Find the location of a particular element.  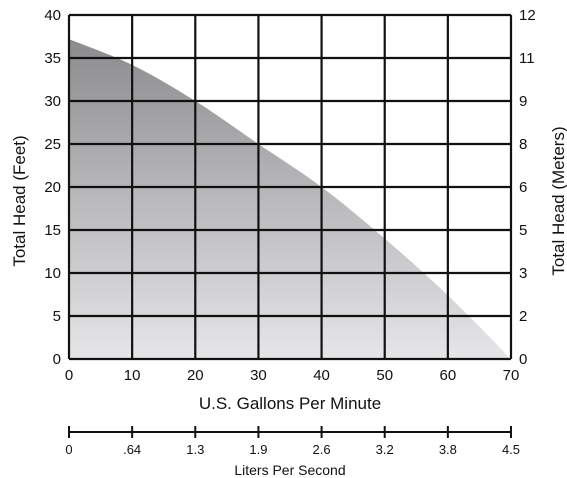

lps-tick-label: 0 is located at coordinates (68, 449).